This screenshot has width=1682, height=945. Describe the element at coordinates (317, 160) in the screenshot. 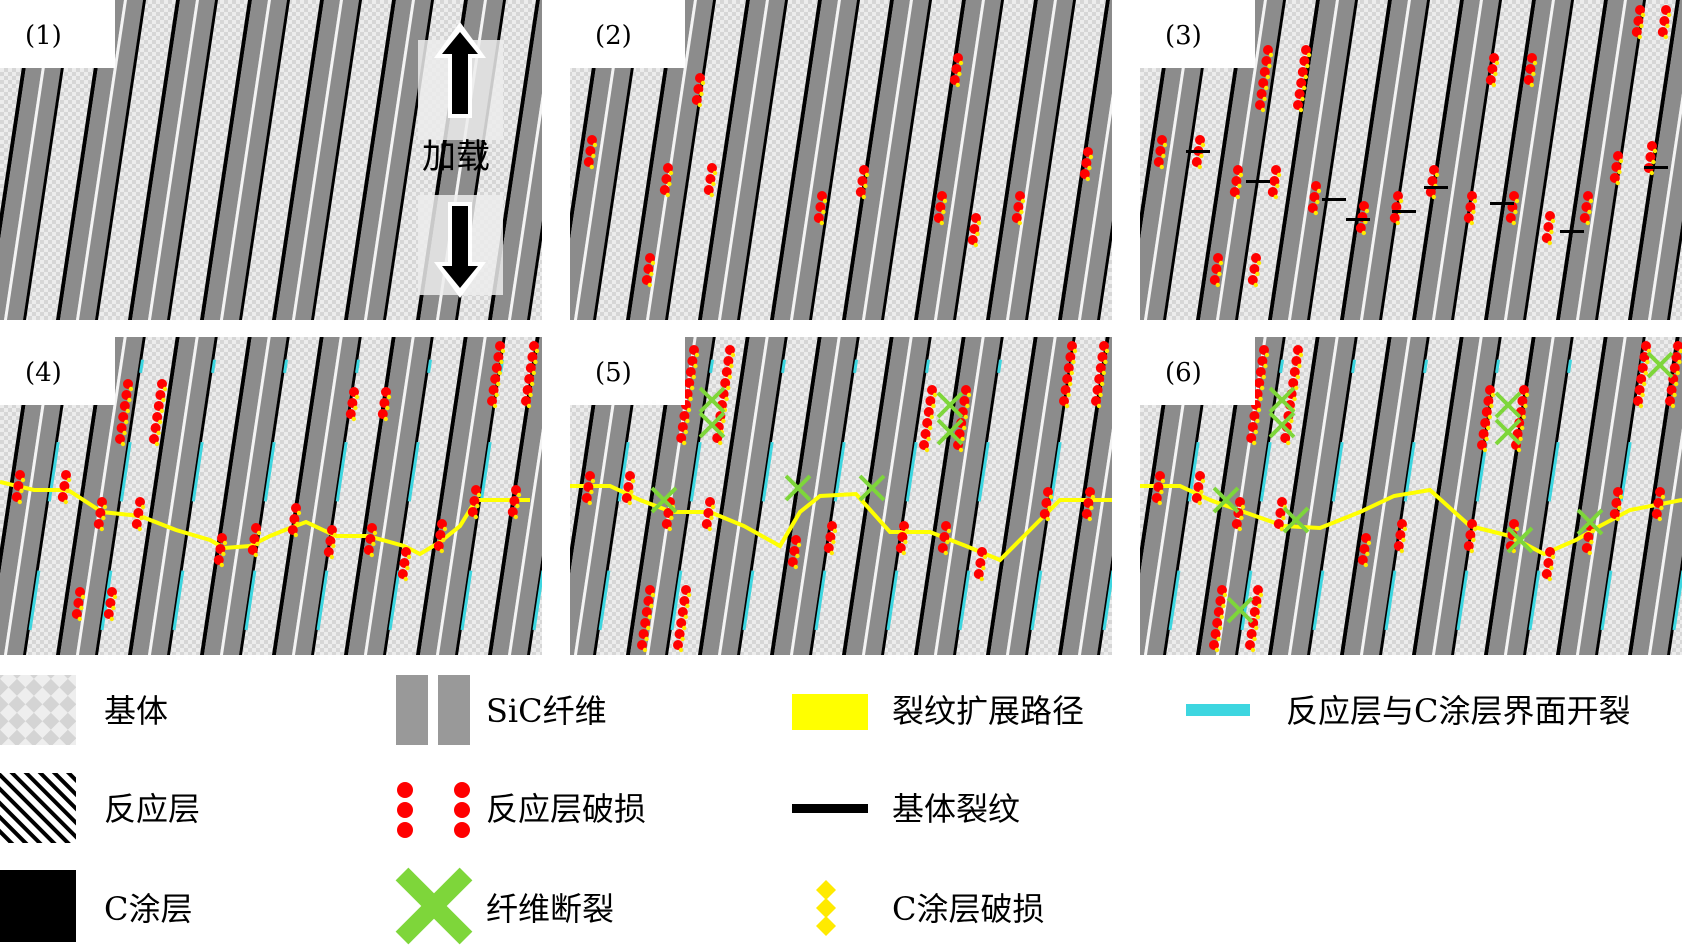

I see `sic-fiber` at that location.